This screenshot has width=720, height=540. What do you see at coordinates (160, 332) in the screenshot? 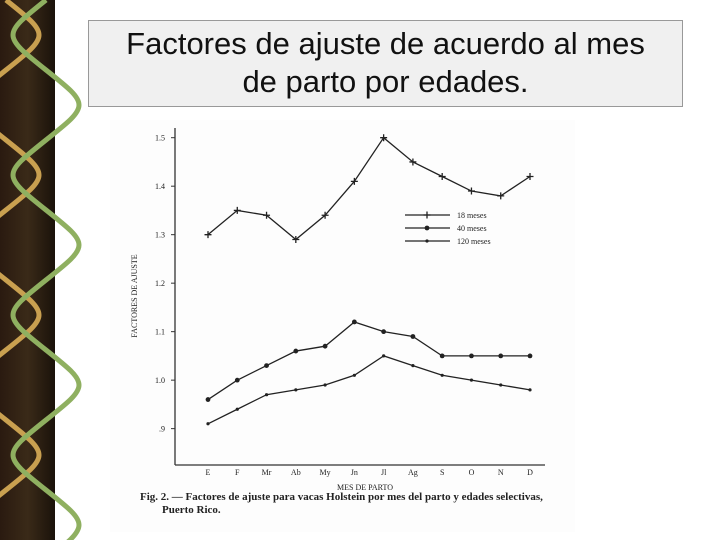
I see `y-tick-label: 1.1` at bounding box center [160, 332].